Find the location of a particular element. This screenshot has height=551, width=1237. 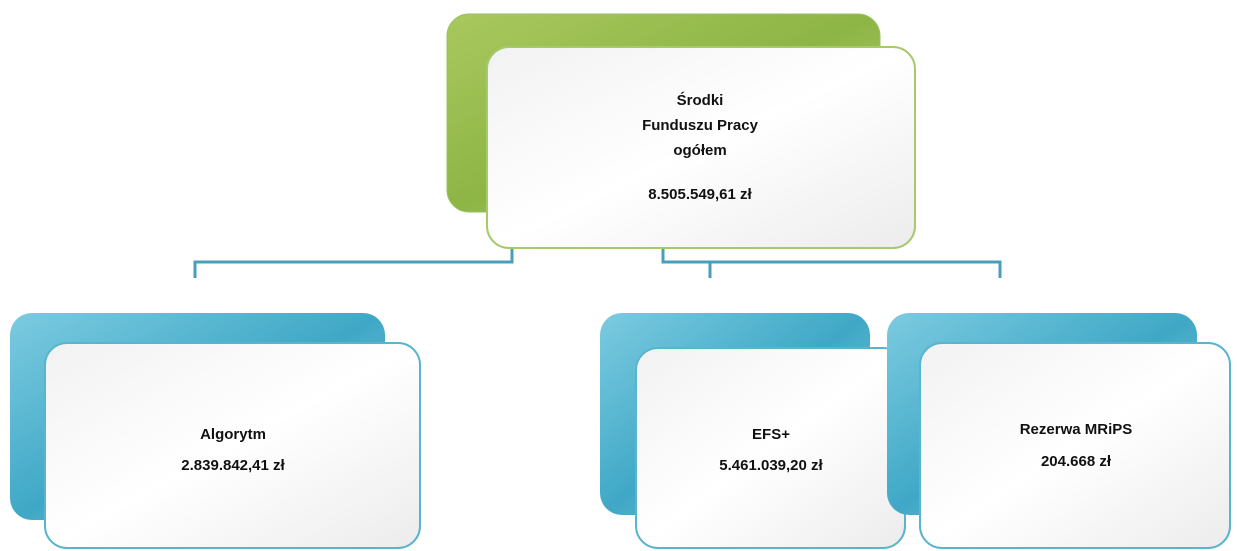

root-line: Środki is located at coordinates (700, 100).